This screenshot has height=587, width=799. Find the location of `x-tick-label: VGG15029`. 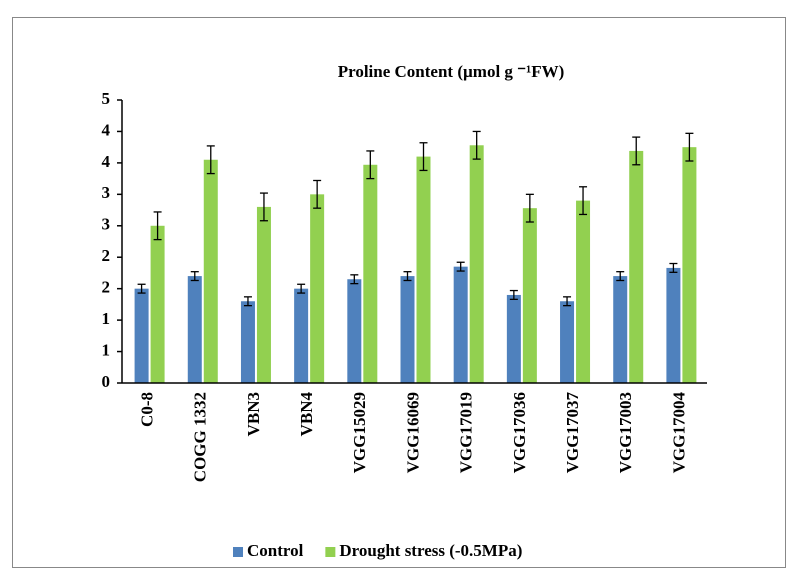

x-tick-label: VGG15029 is located at coordinates (359, 432).